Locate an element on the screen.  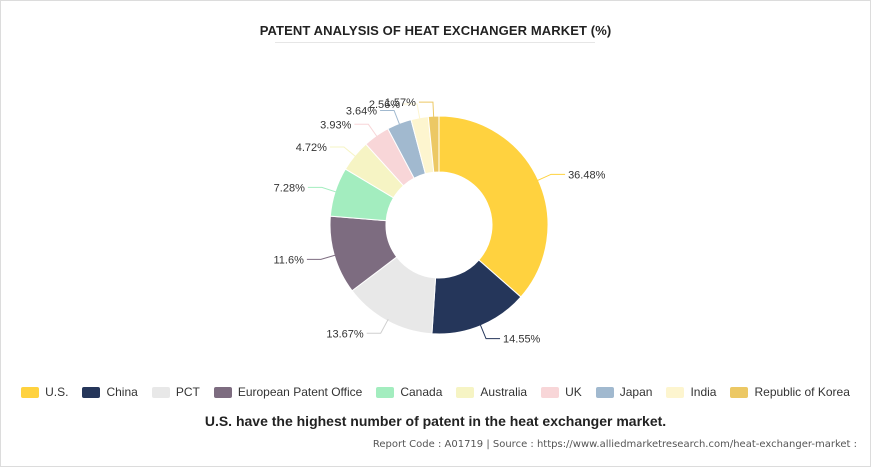
slice-u-s is located at coordinates (493, 206).